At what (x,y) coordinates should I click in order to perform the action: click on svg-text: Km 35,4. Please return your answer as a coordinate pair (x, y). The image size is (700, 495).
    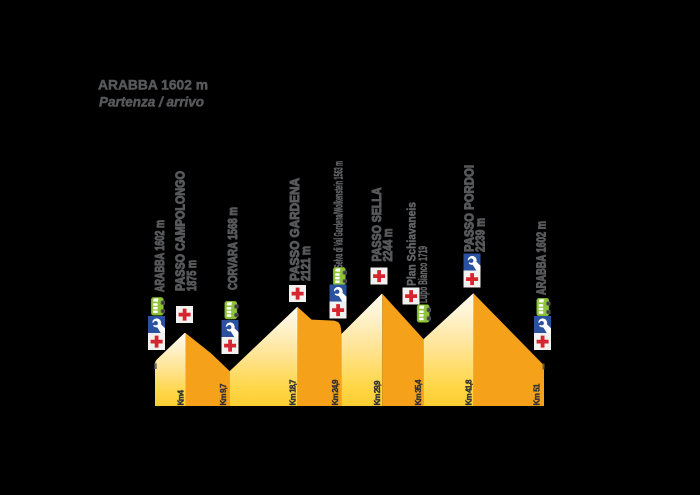
    Looking at the image, I should click on (418, 392).